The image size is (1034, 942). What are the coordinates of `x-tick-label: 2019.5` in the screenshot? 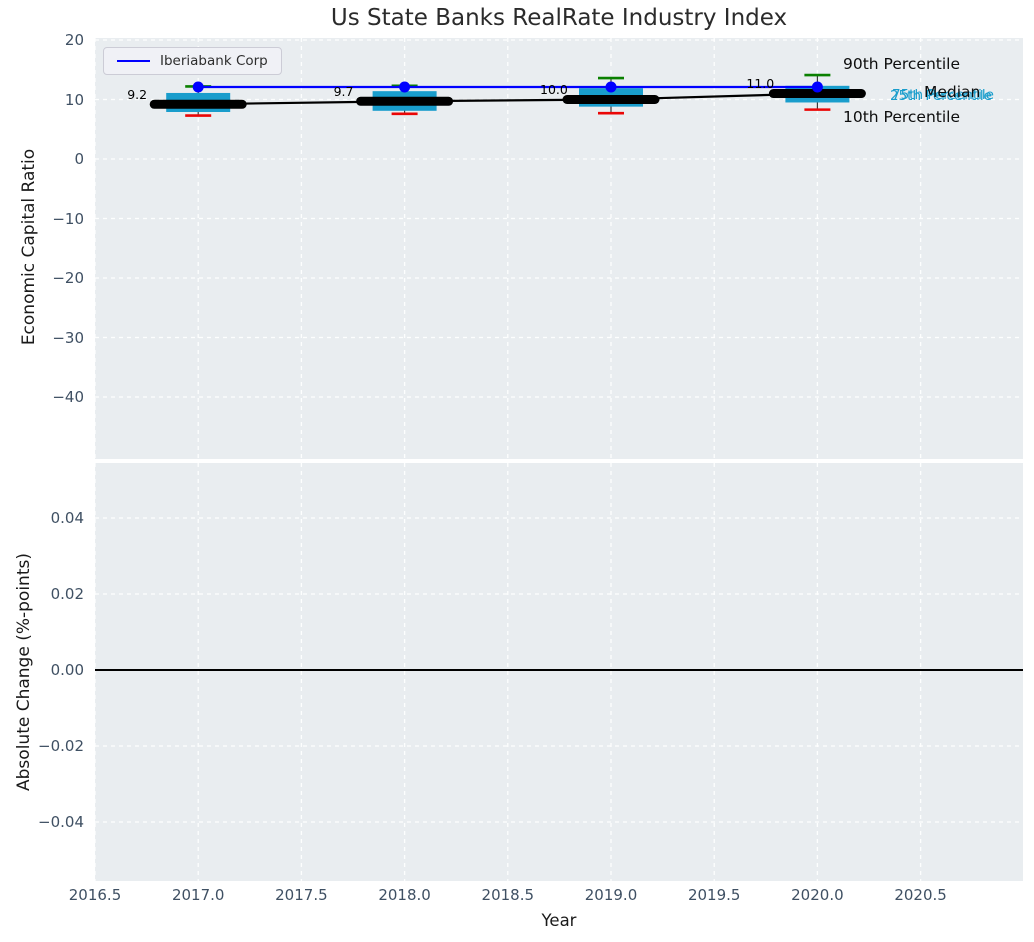 It's located at (714, 895).